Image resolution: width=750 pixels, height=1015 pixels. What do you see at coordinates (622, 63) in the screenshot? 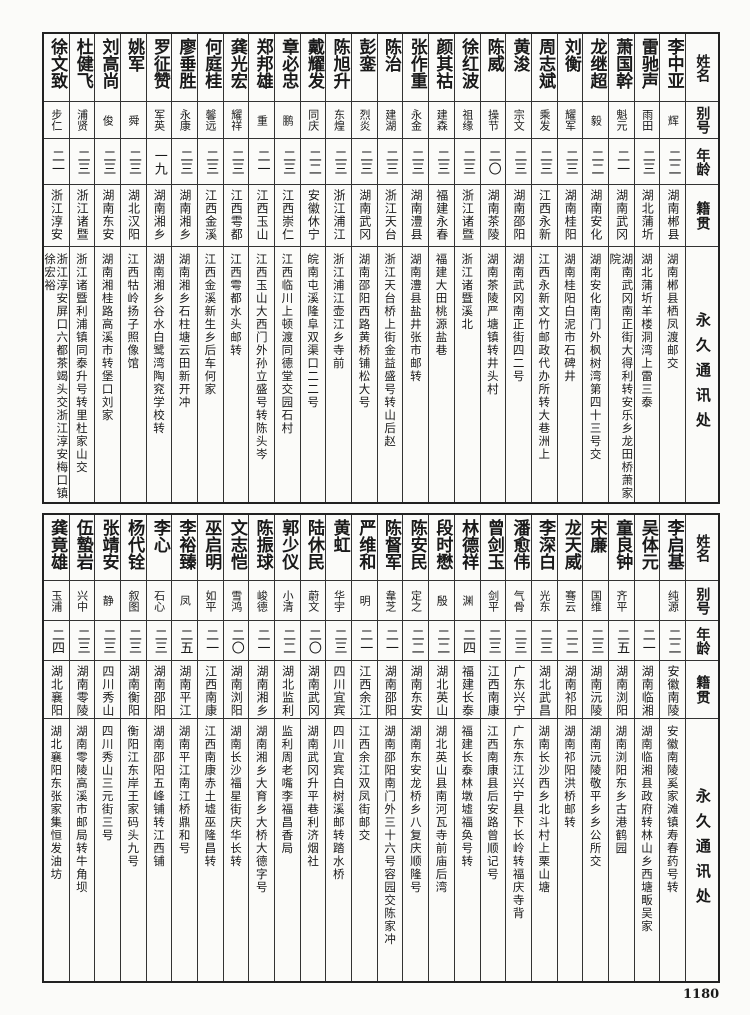
I see `person-name: 萧国幹` at bounding box center [622, 63].